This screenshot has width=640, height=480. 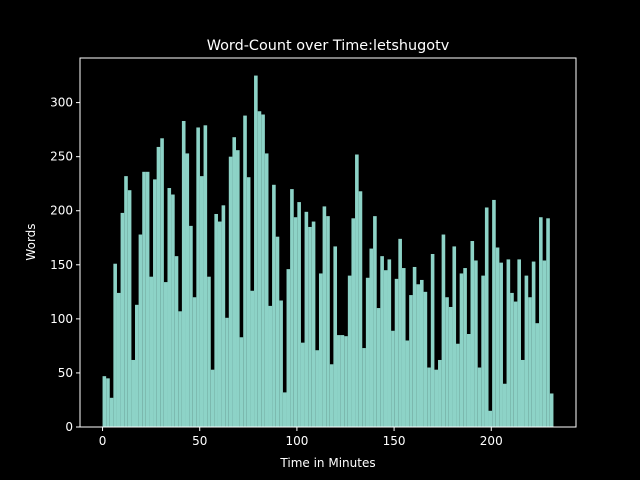 I want to click on y-tick-label: 50, so click(x=65, y=373).